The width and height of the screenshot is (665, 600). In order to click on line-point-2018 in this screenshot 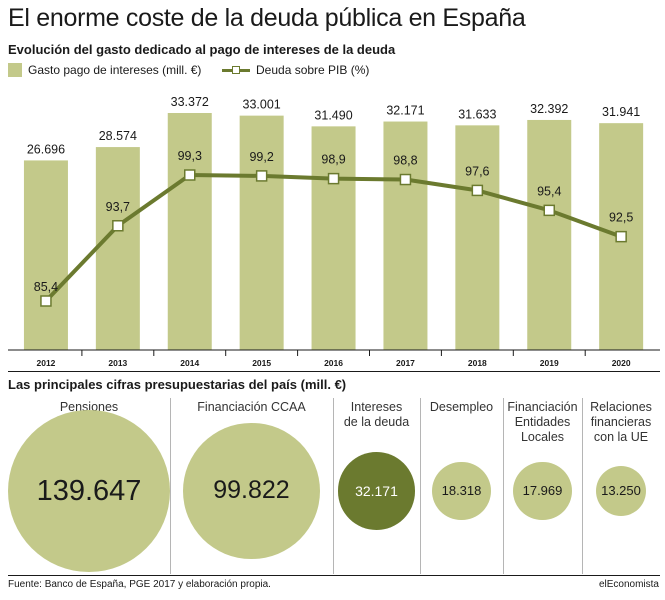, I will do `click(477, 190)`.